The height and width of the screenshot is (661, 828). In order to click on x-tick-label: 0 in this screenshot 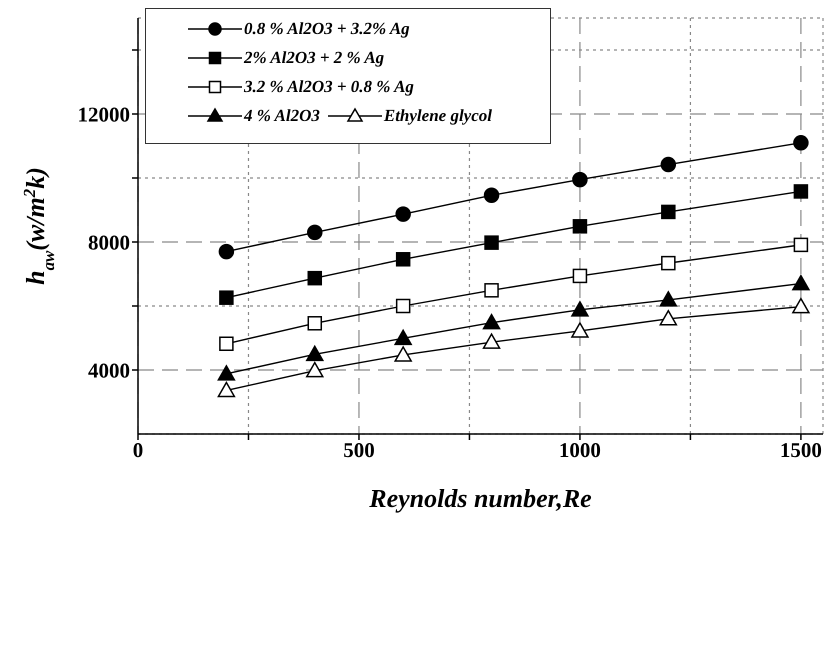, I will do `click(138, 450)`.